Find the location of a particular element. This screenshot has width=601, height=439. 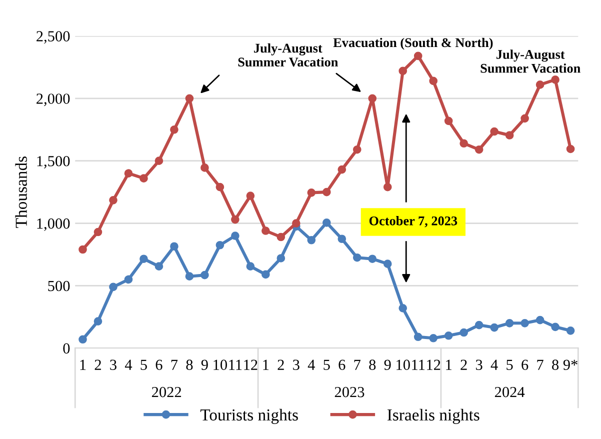

y-tick-label: 2,500 is located at coordinates (53, 37).